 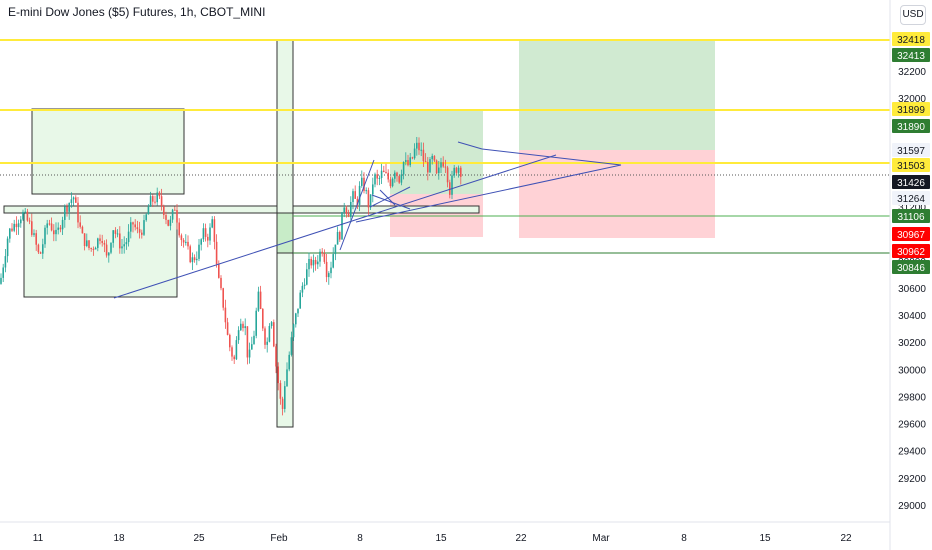 I want to click on price-label: 30846, so click(x=911, y=268).